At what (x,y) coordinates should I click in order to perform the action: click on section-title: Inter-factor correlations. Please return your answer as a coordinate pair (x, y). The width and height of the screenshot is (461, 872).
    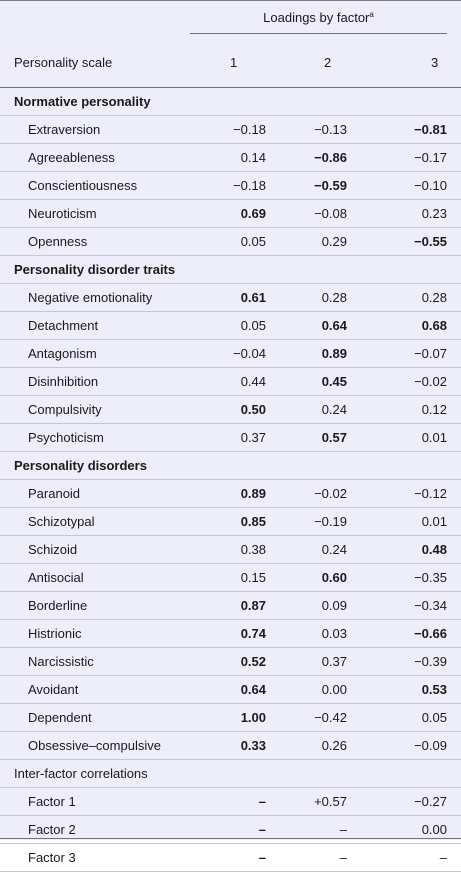
    Looking at the image, I should click on (81, 773).